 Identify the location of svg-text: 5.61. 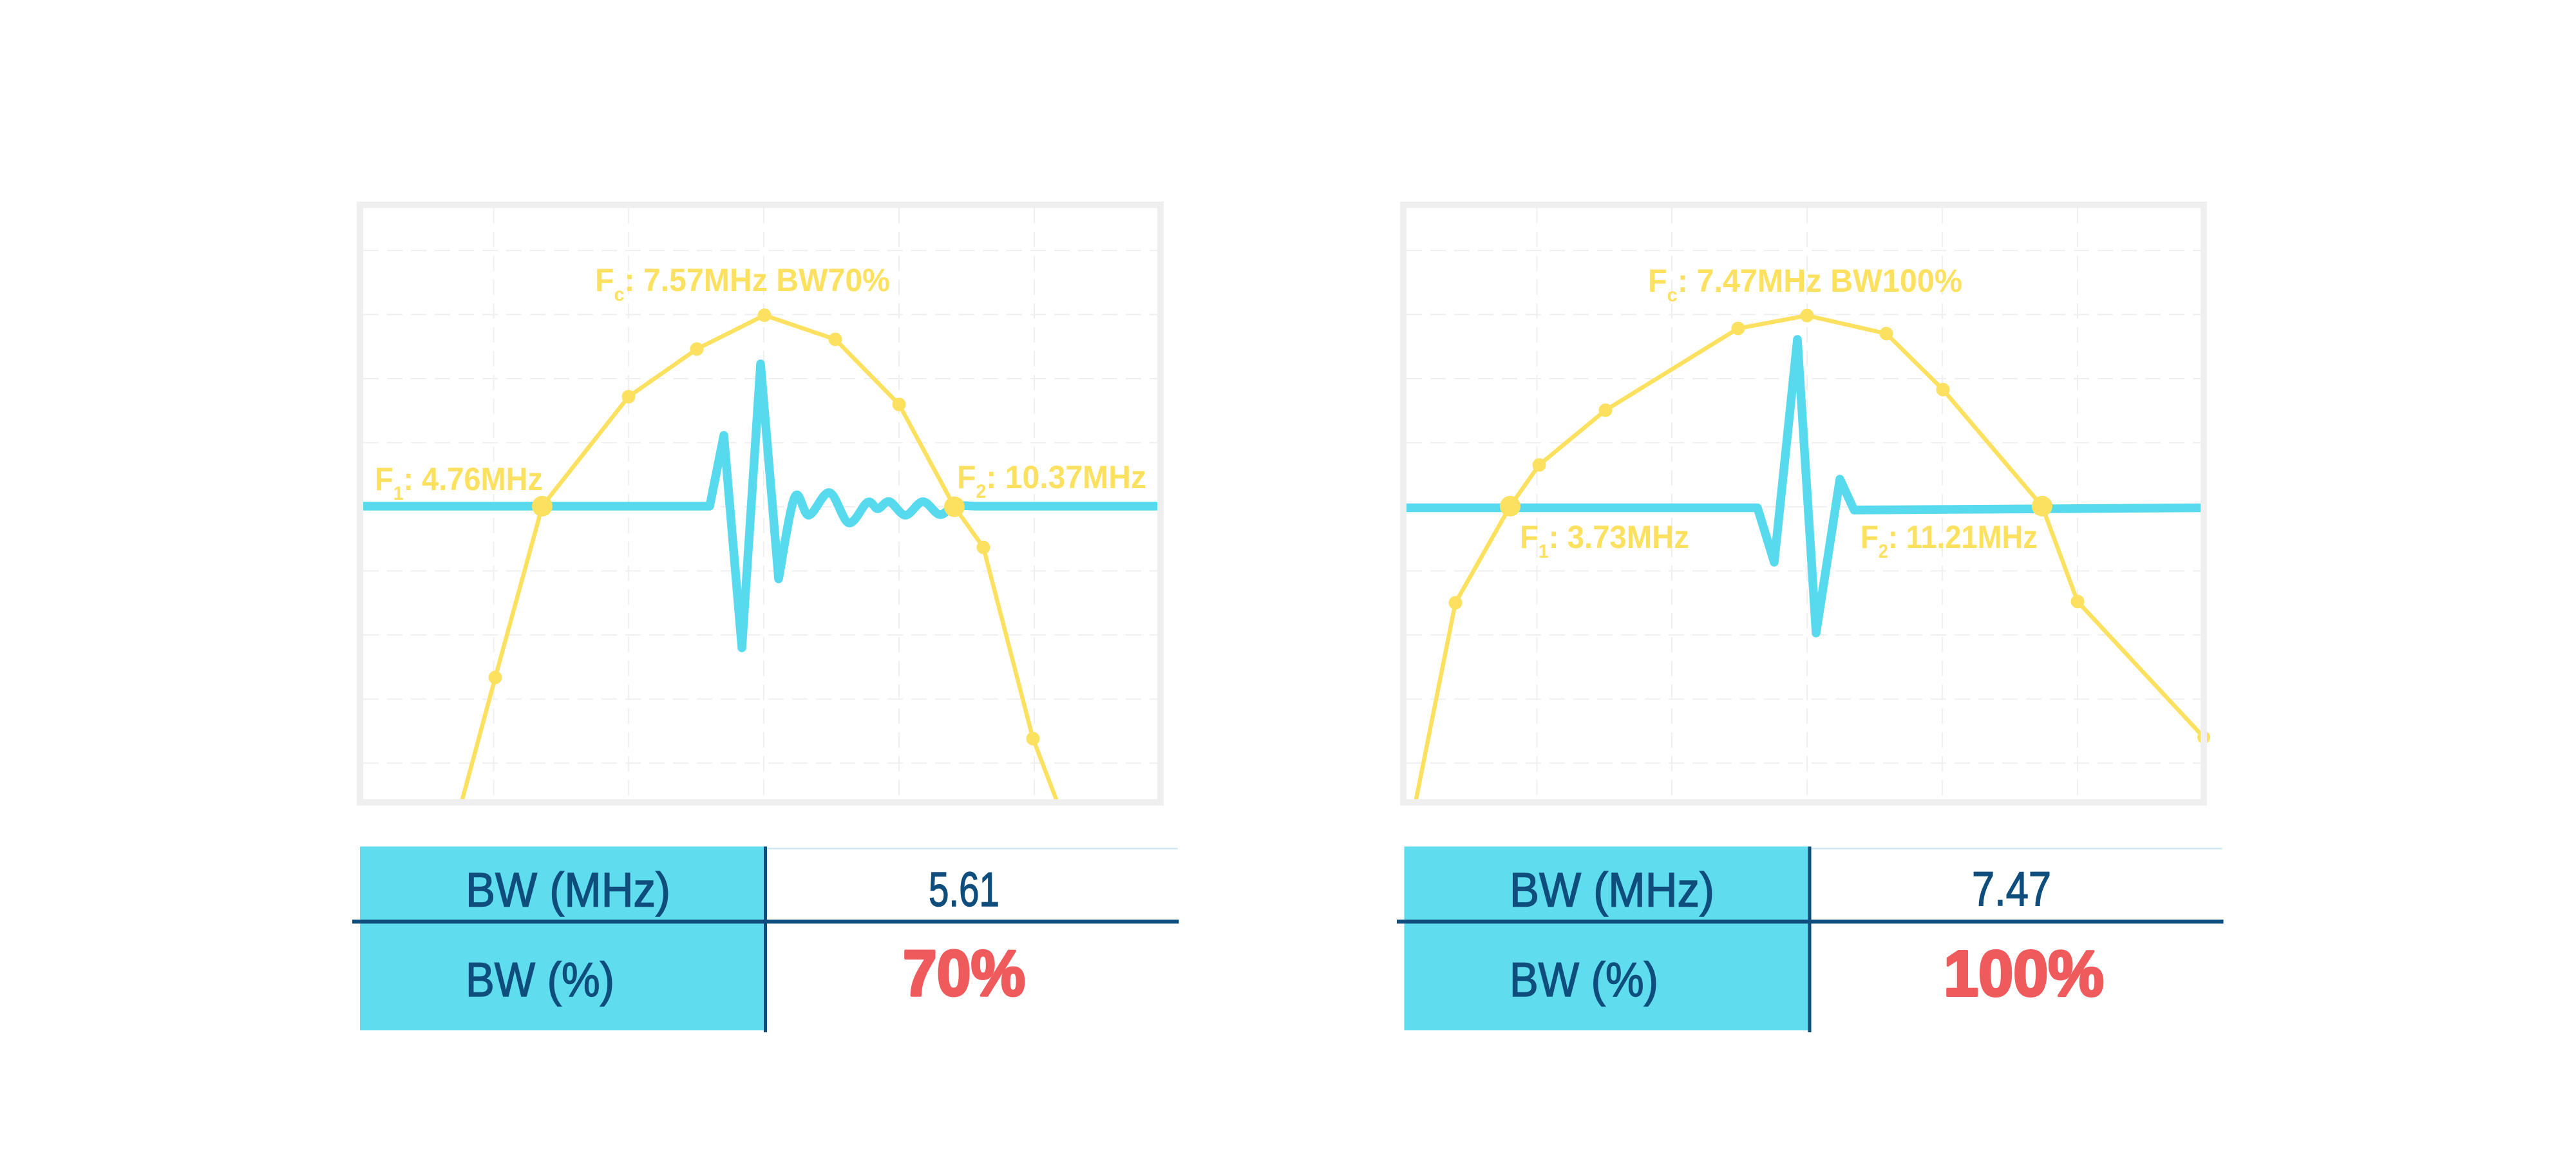
(964, 889).